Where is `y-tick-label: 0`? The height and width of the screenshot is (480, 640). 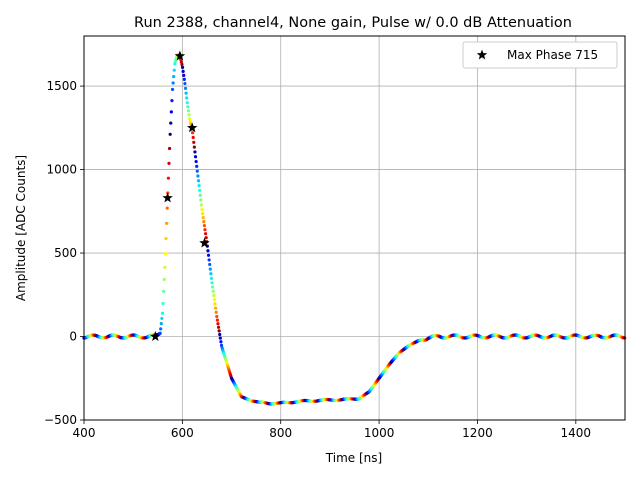
y-tick-label: 0 is located at coordinates (73, 337).